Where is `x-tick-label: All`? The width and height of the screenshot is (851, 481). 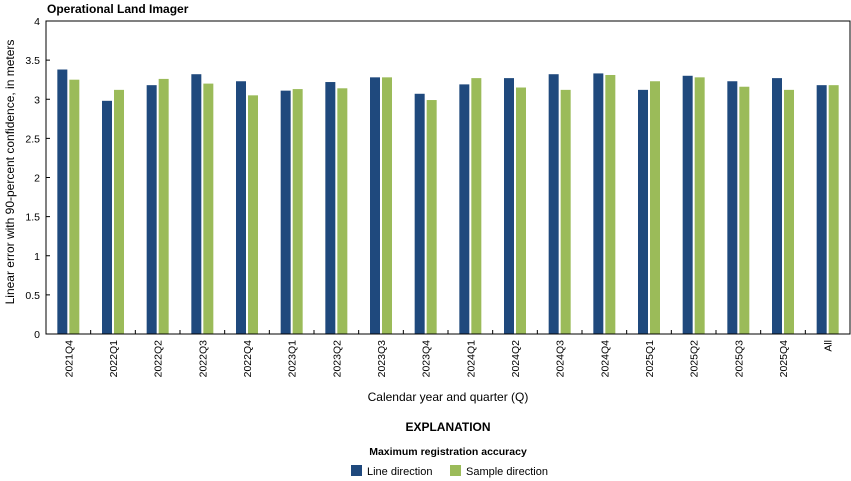
x-tick-label: All is located at coordinates (829, 346).